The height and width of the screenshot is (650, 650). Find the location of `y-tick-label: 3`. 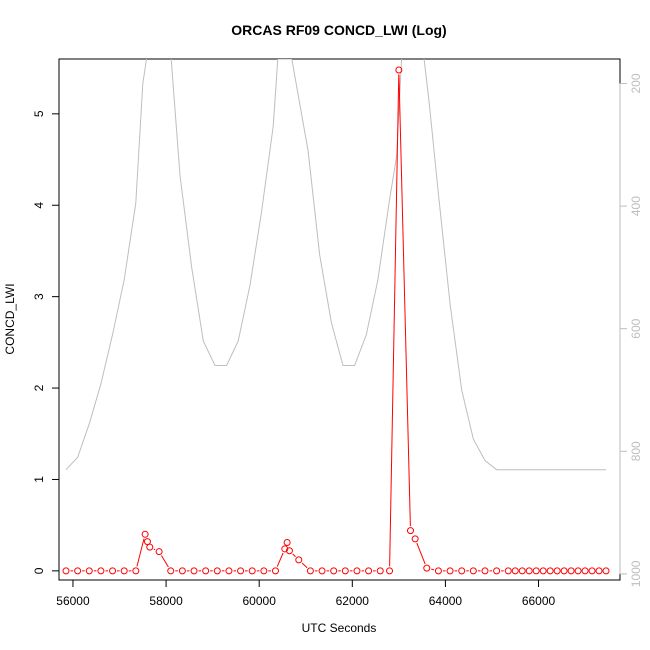

y-tick-label: 3 is located at coordinates (39, 296).